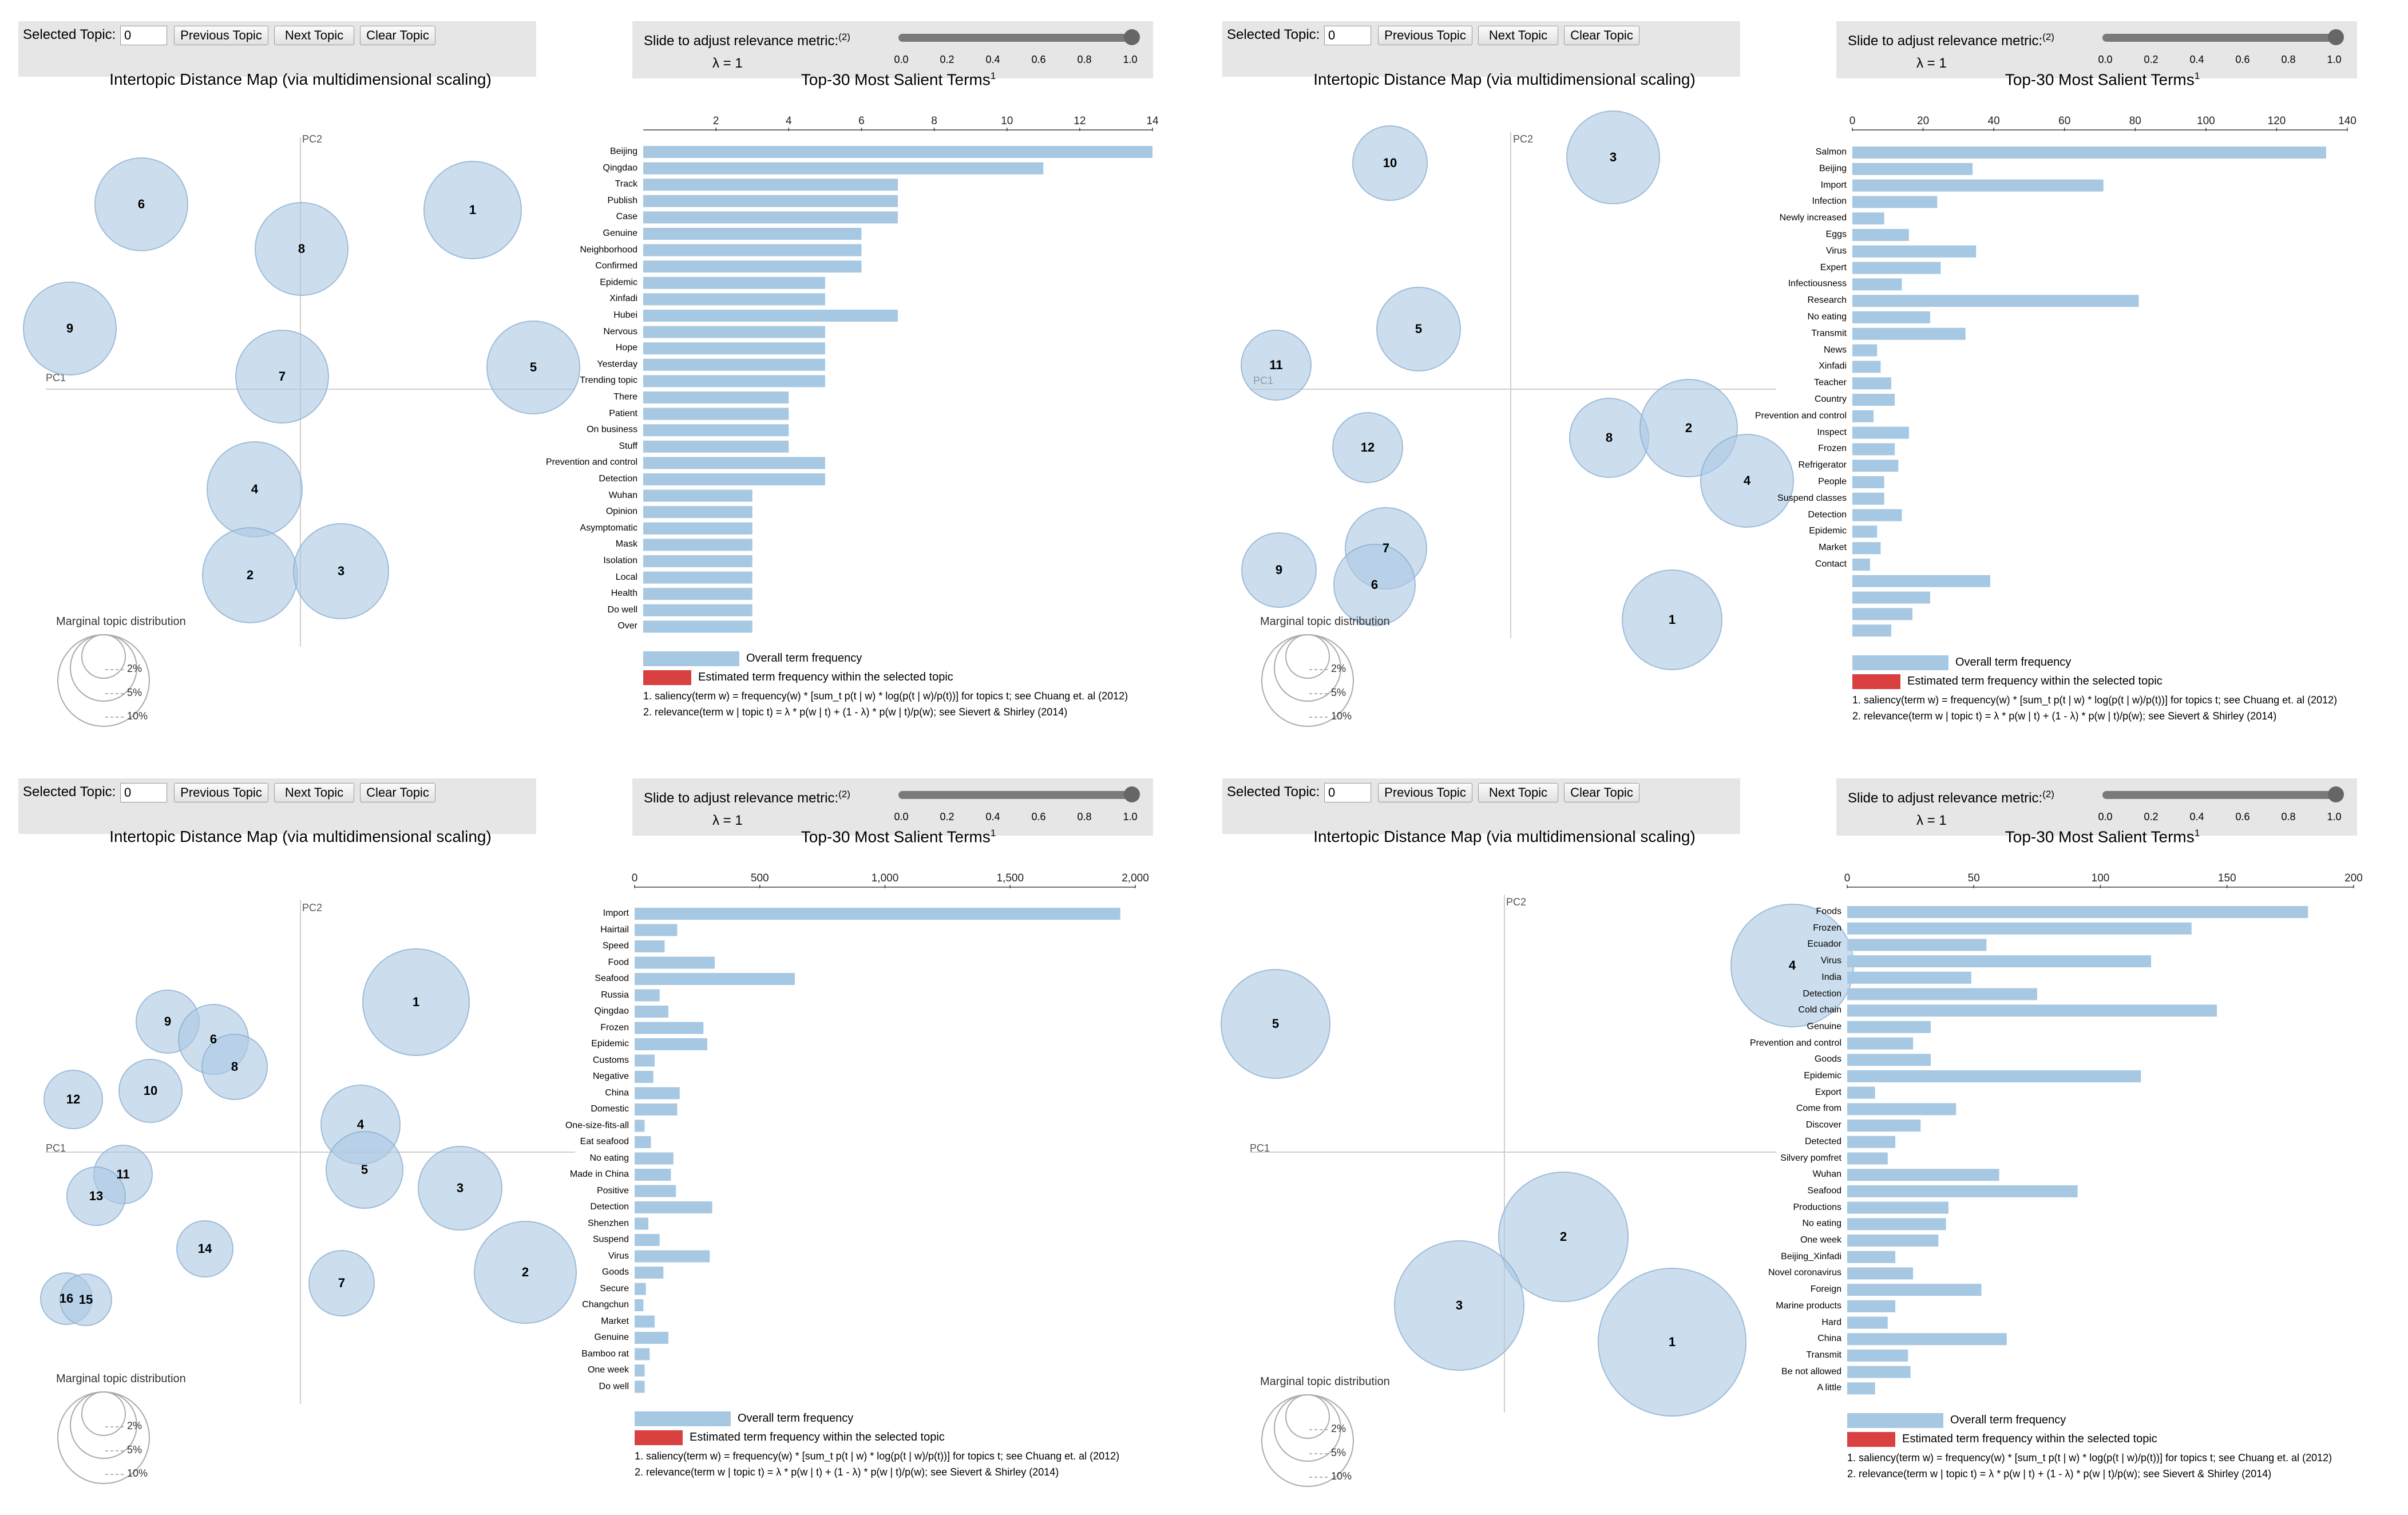 Image resolution: width=2408 pixels, height=1515 pixels. What do you see at coordinates (626, 184) in the screenshot?
I see `term-label: Track` at bounding box center [626, 184].